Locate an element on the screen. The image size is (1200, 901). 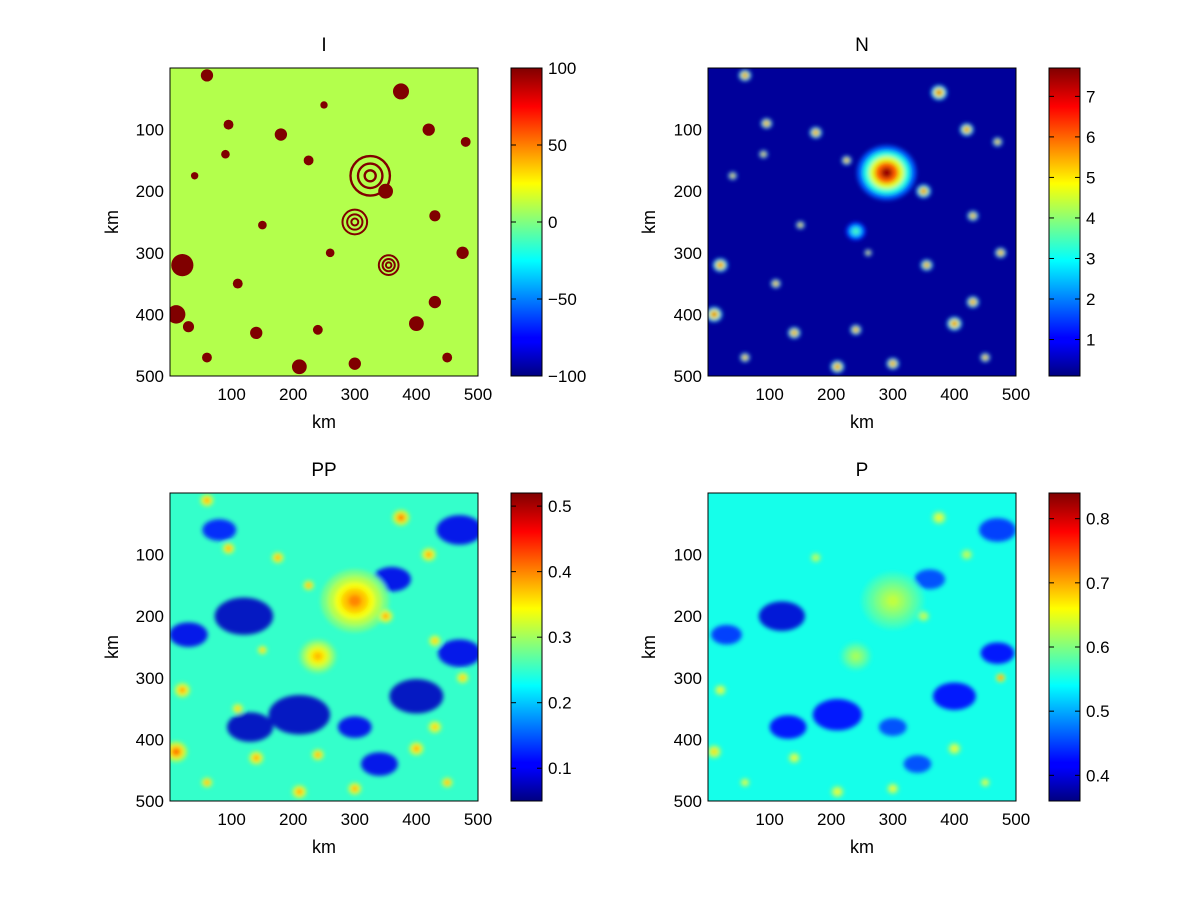
colorbar-tick-label: 2 is located at coordinates (1090, 299).